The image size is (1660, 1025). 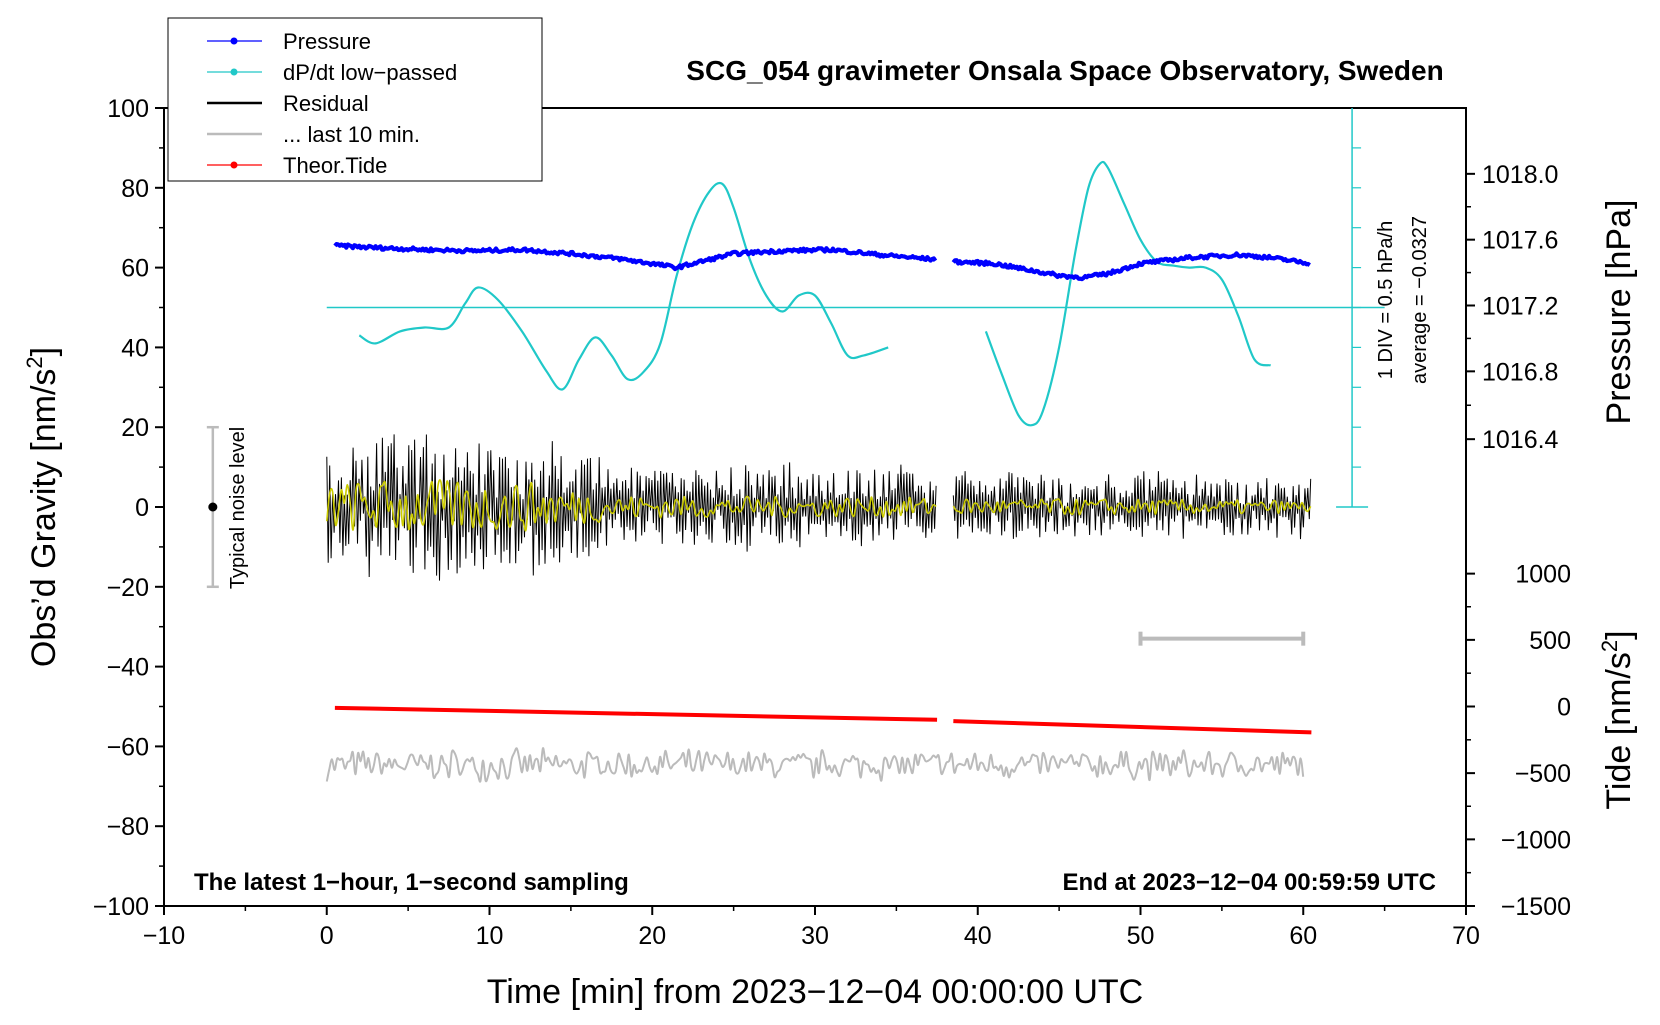 What do you see at coordinates (1249, 882) in the screenshot?
I see `annotation-bottom-right: End at 2023−12−04 00:59:59 UTC` at bounding box center [1249, 882].